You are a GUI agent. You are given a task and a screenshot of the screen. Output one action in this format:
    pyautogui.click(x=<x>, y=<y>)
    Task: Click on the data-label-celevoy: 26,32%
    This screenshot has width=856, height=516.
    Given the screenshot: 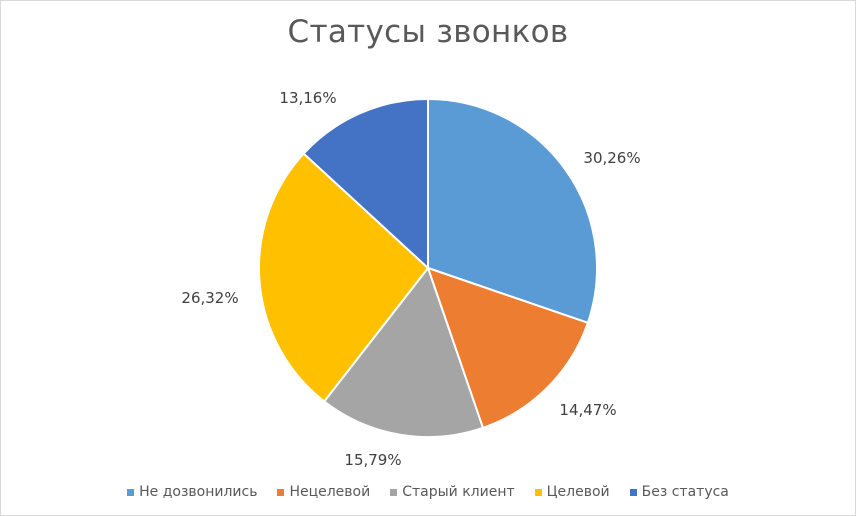 What is the action you would take?
    pyautogui.click(x=210, y=298)
    